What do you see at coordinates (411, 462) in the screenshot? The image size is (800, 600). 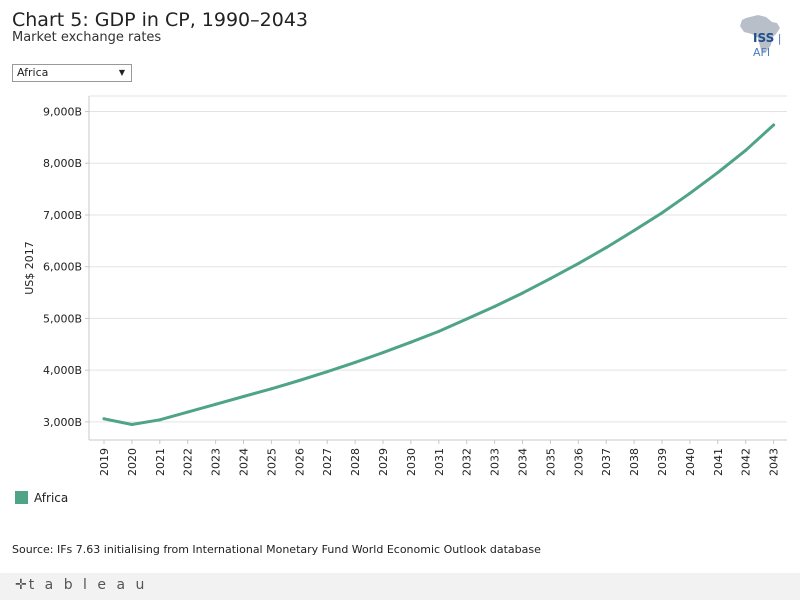 I see `x-tick-label: 2030` at bounding box center [411, 462].